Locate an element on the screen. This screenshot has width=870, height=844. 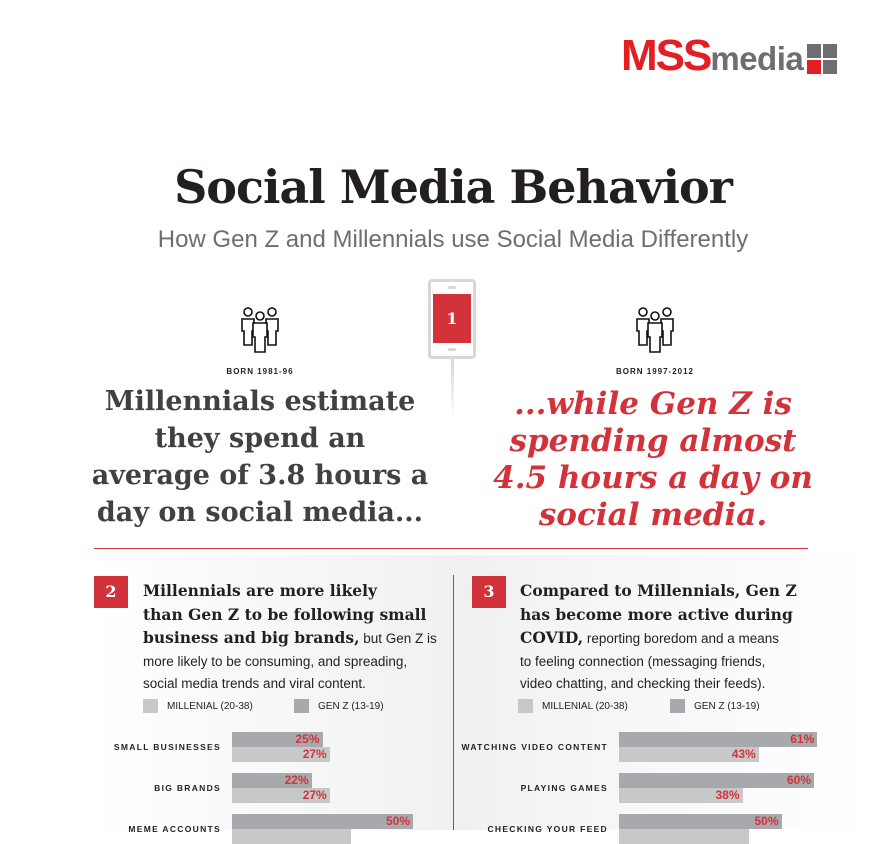
text-bold: business and big brands, is located at coordinates (251, 637).